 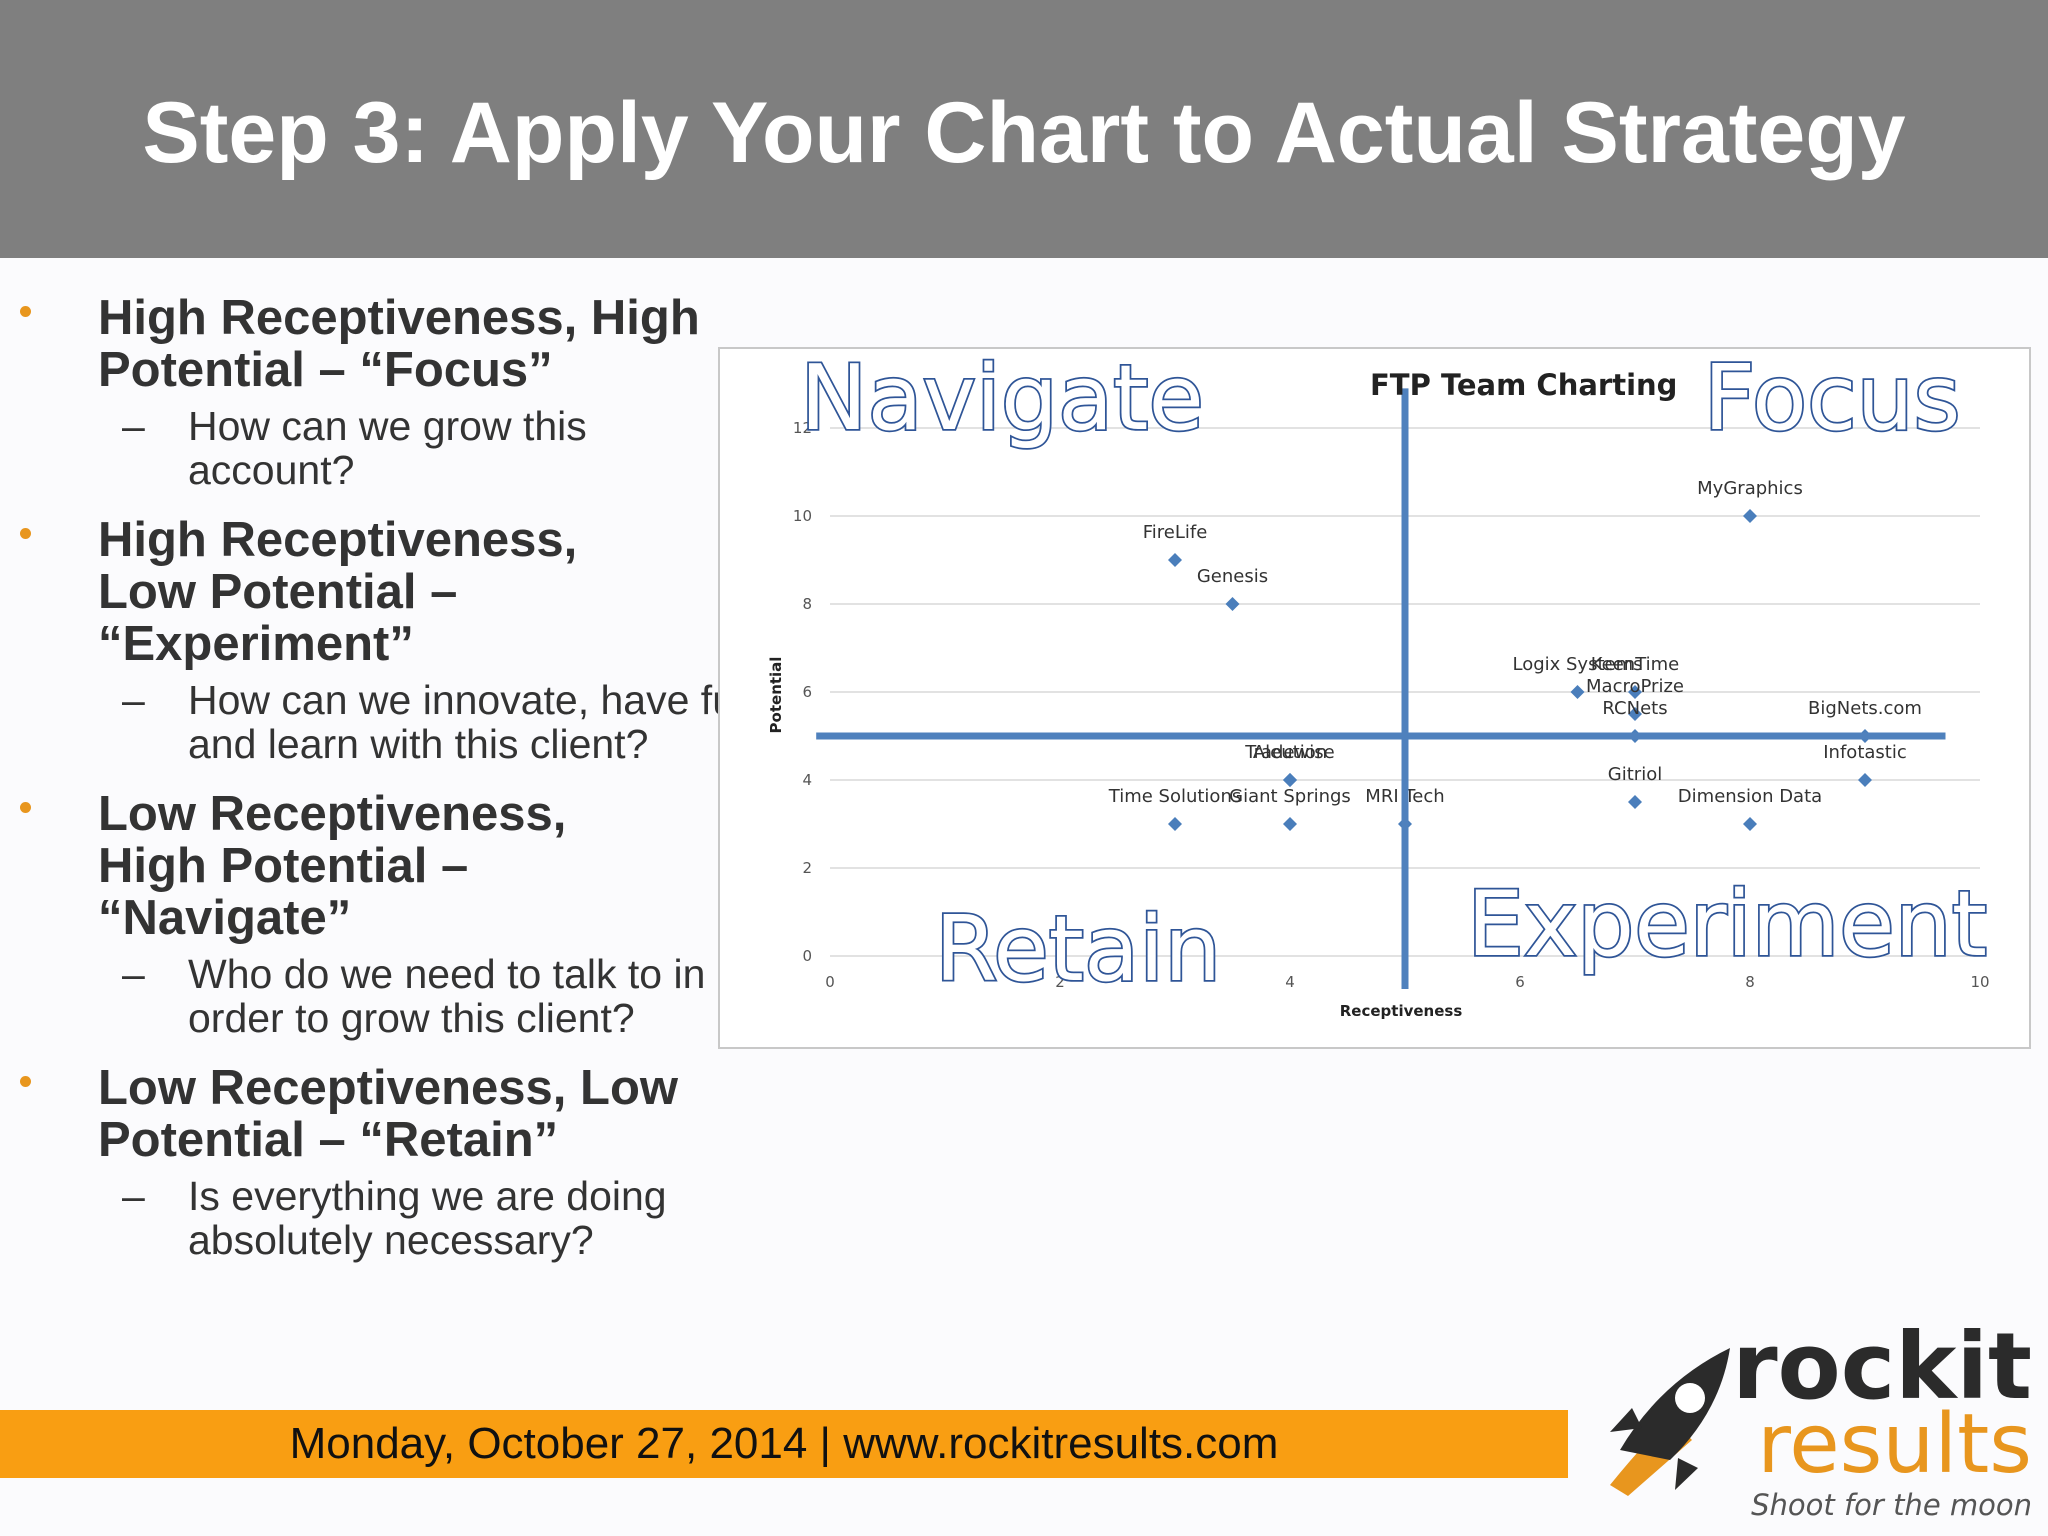 I want to click on x-axis-label: Receptiveness, so click(x=1401, y=1011).